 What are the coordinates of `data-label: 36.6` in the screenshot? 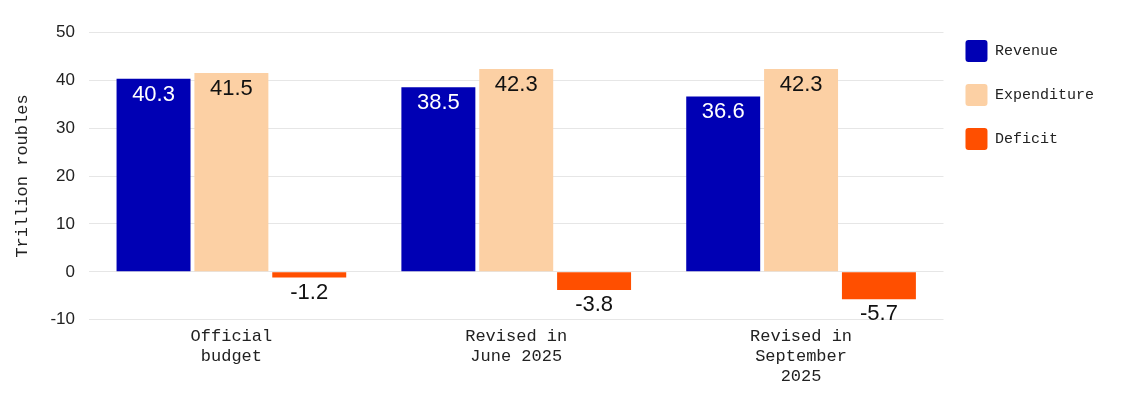 It's located at (723, 111).